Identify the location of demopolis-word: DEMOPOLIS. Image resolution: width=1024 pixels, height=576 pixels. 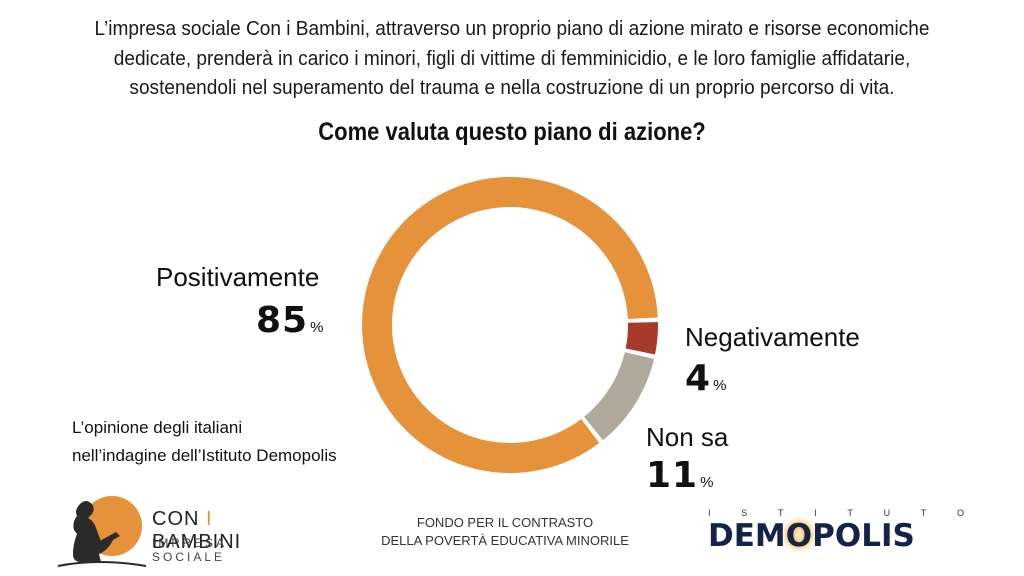
(811, 536).